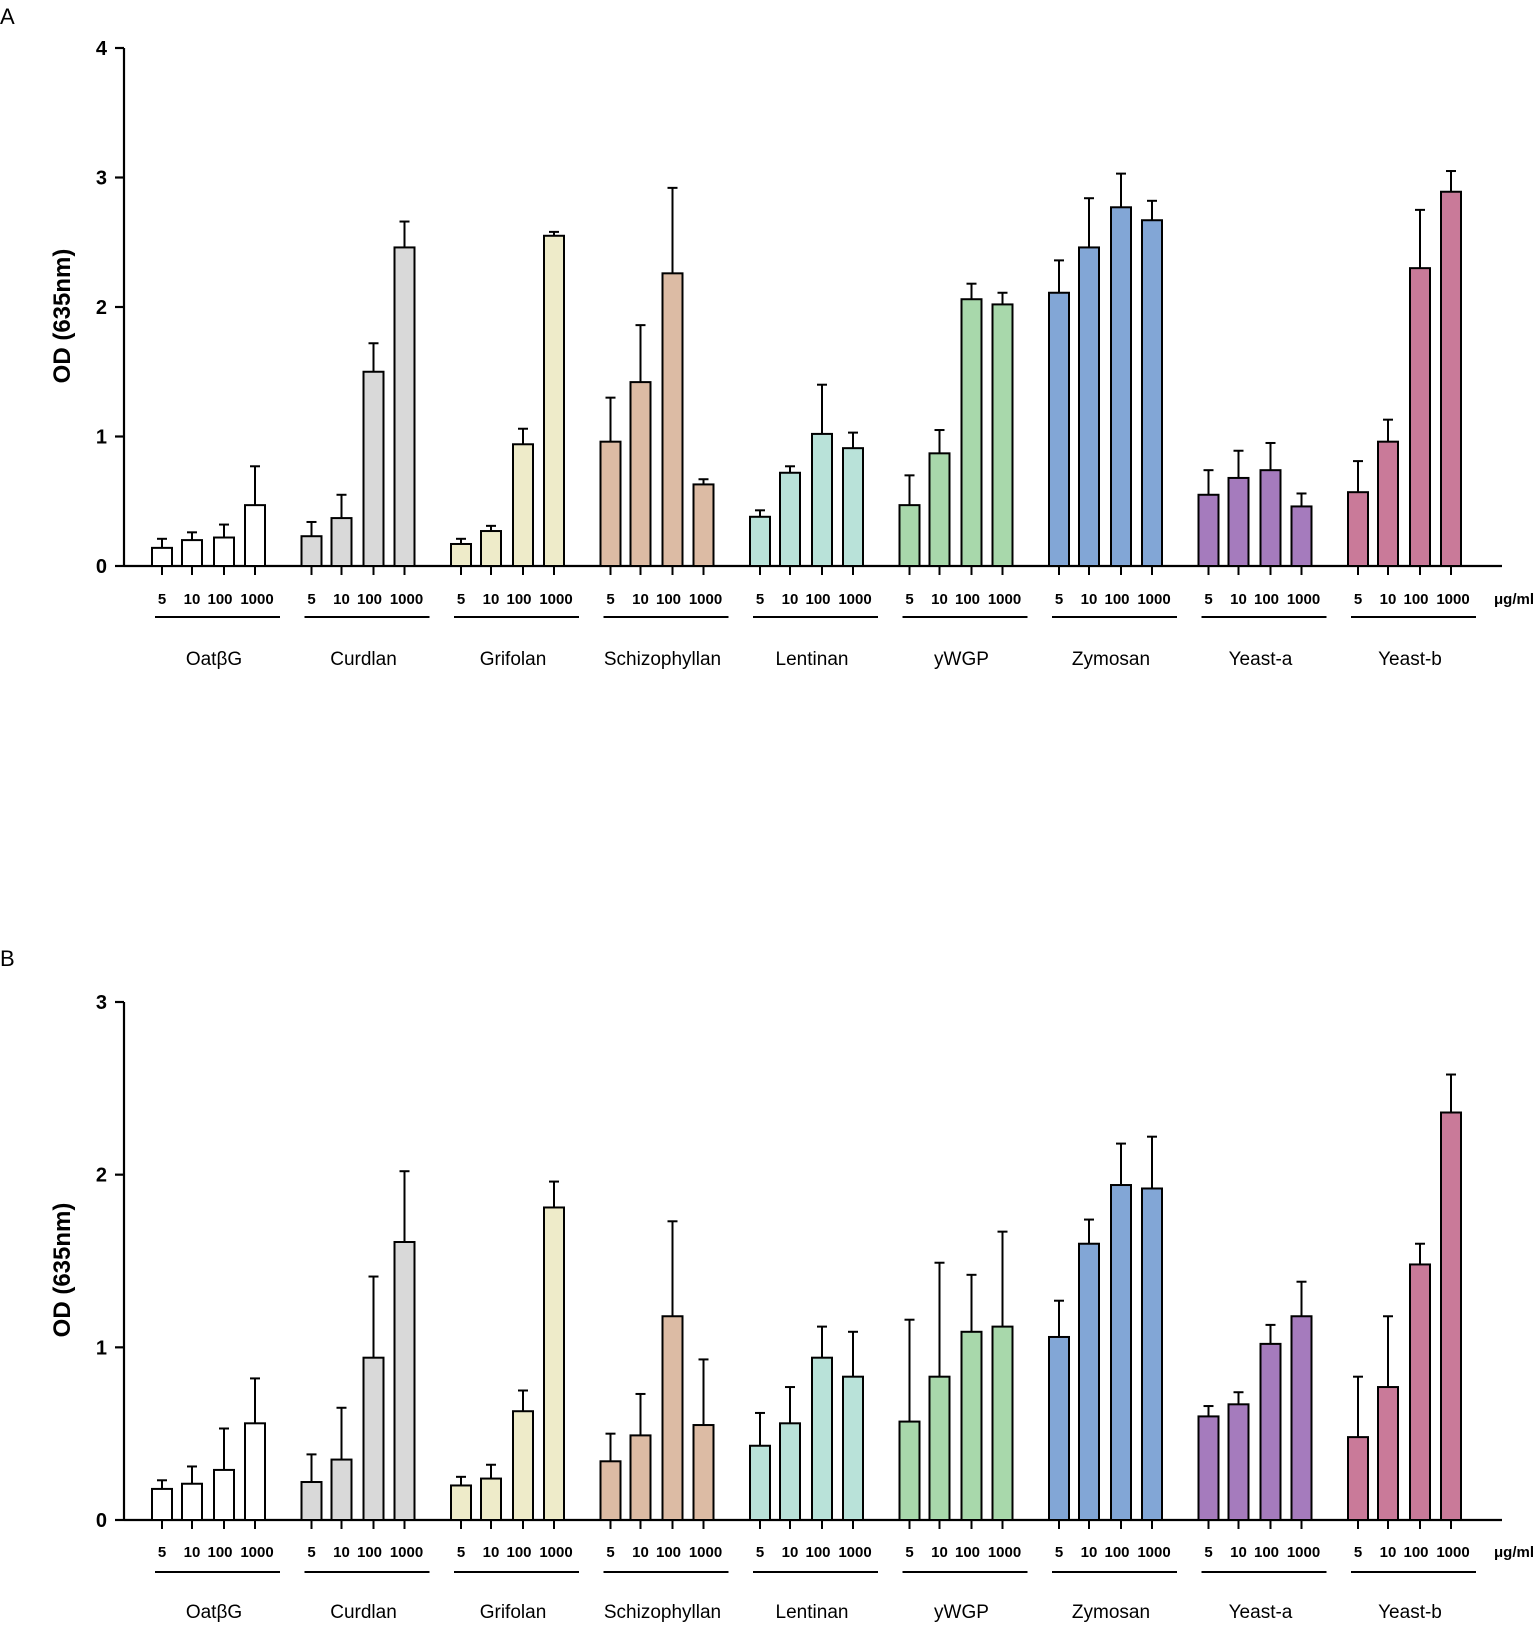  I want to click on p1-group-label: Schizophyllan, so click(662, 1612).